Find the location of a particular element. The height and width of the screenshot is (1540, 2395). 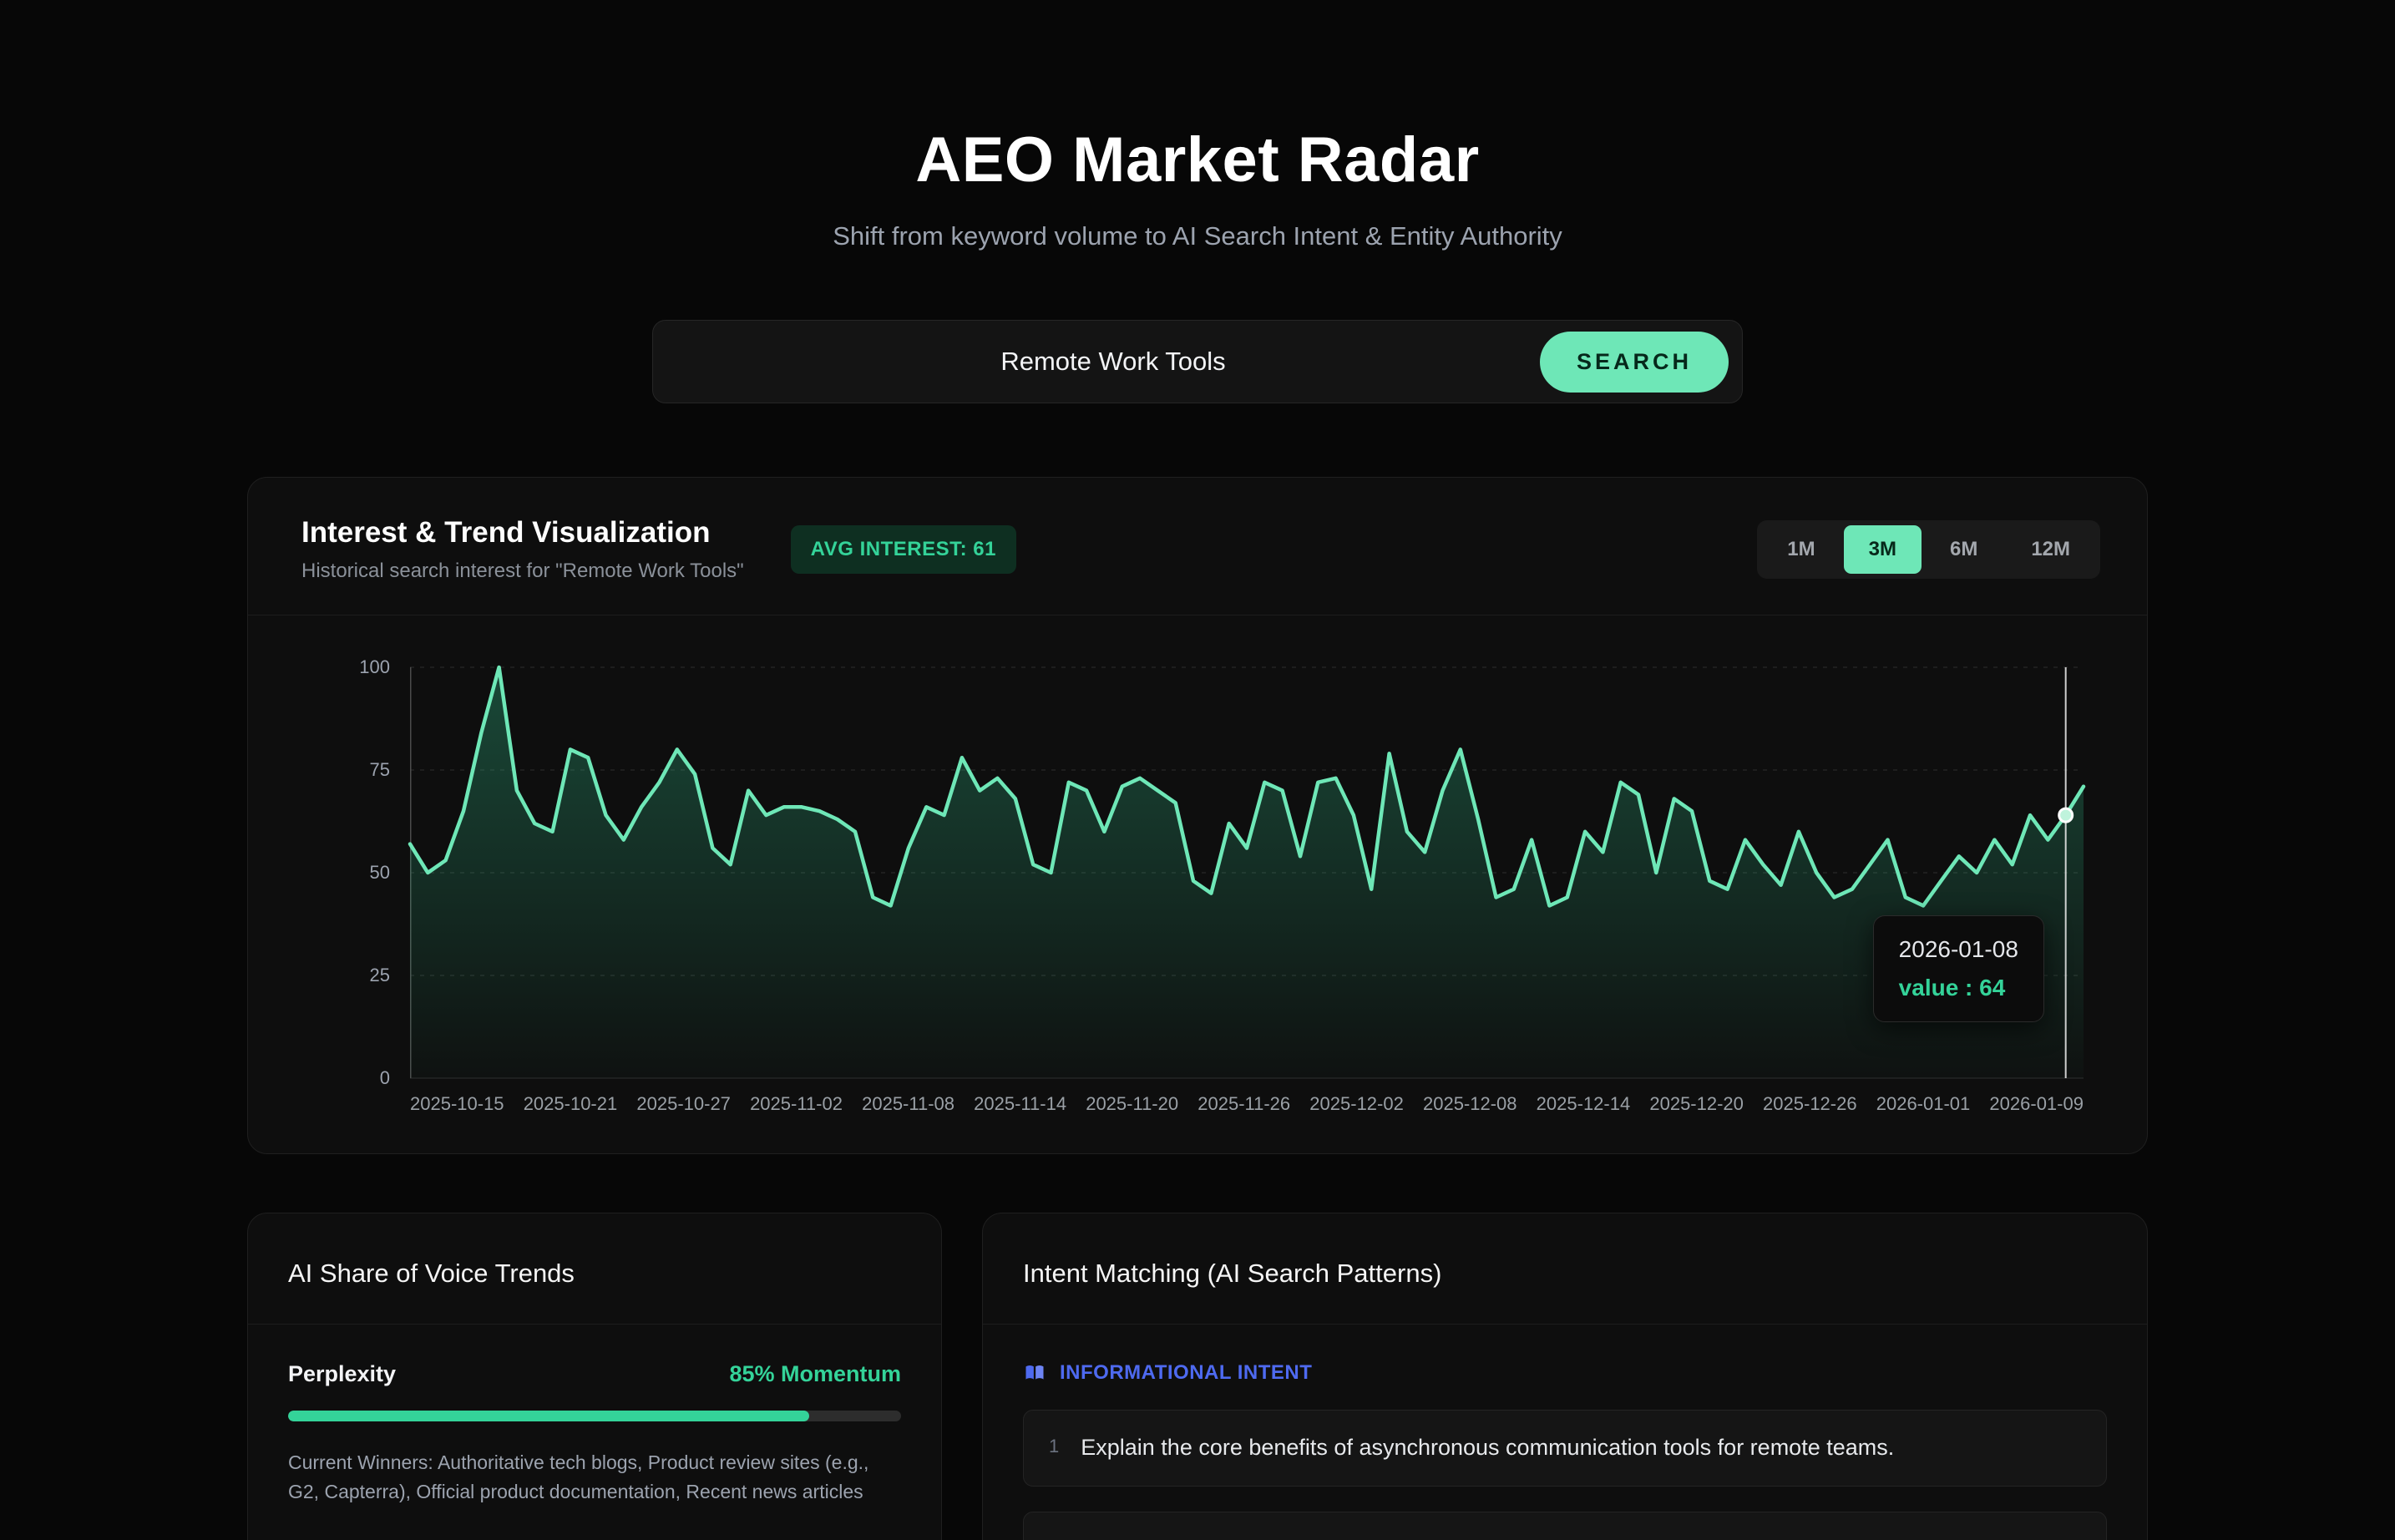

x-tick-label: 2025-12-20 is located at coordinates (1696, 1103).